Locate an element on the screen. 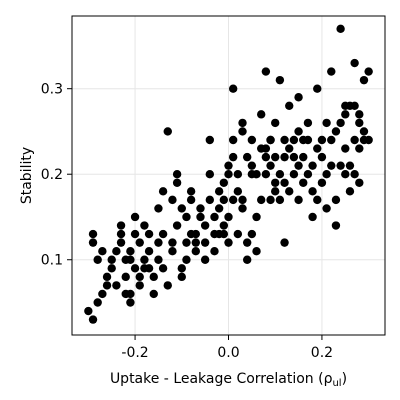 Image resolution: width=400 pixels, height=400 pixels. y-tick-label: 0.3 is located at coordinates (52, 90).